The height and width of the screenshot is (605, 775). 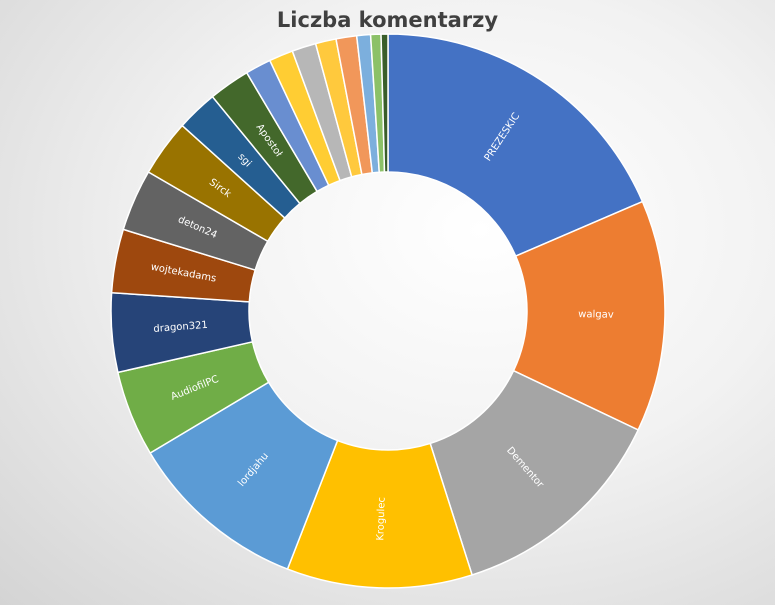 I want to click on donut-slice-dementor, so click(x=534, y=472).